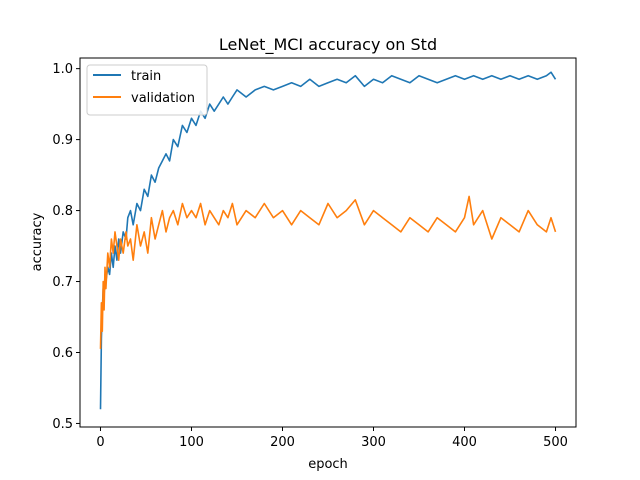  I want to click on x-tick-label: 500, so click(555, 442).